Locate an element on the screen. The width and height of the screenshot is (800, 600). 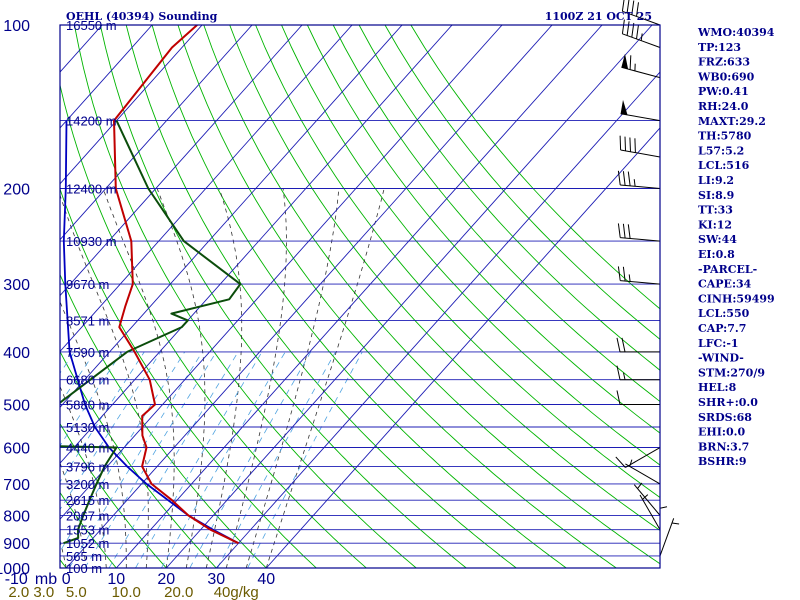
index-value: HEL:8 is located at coordinates (717, 387).